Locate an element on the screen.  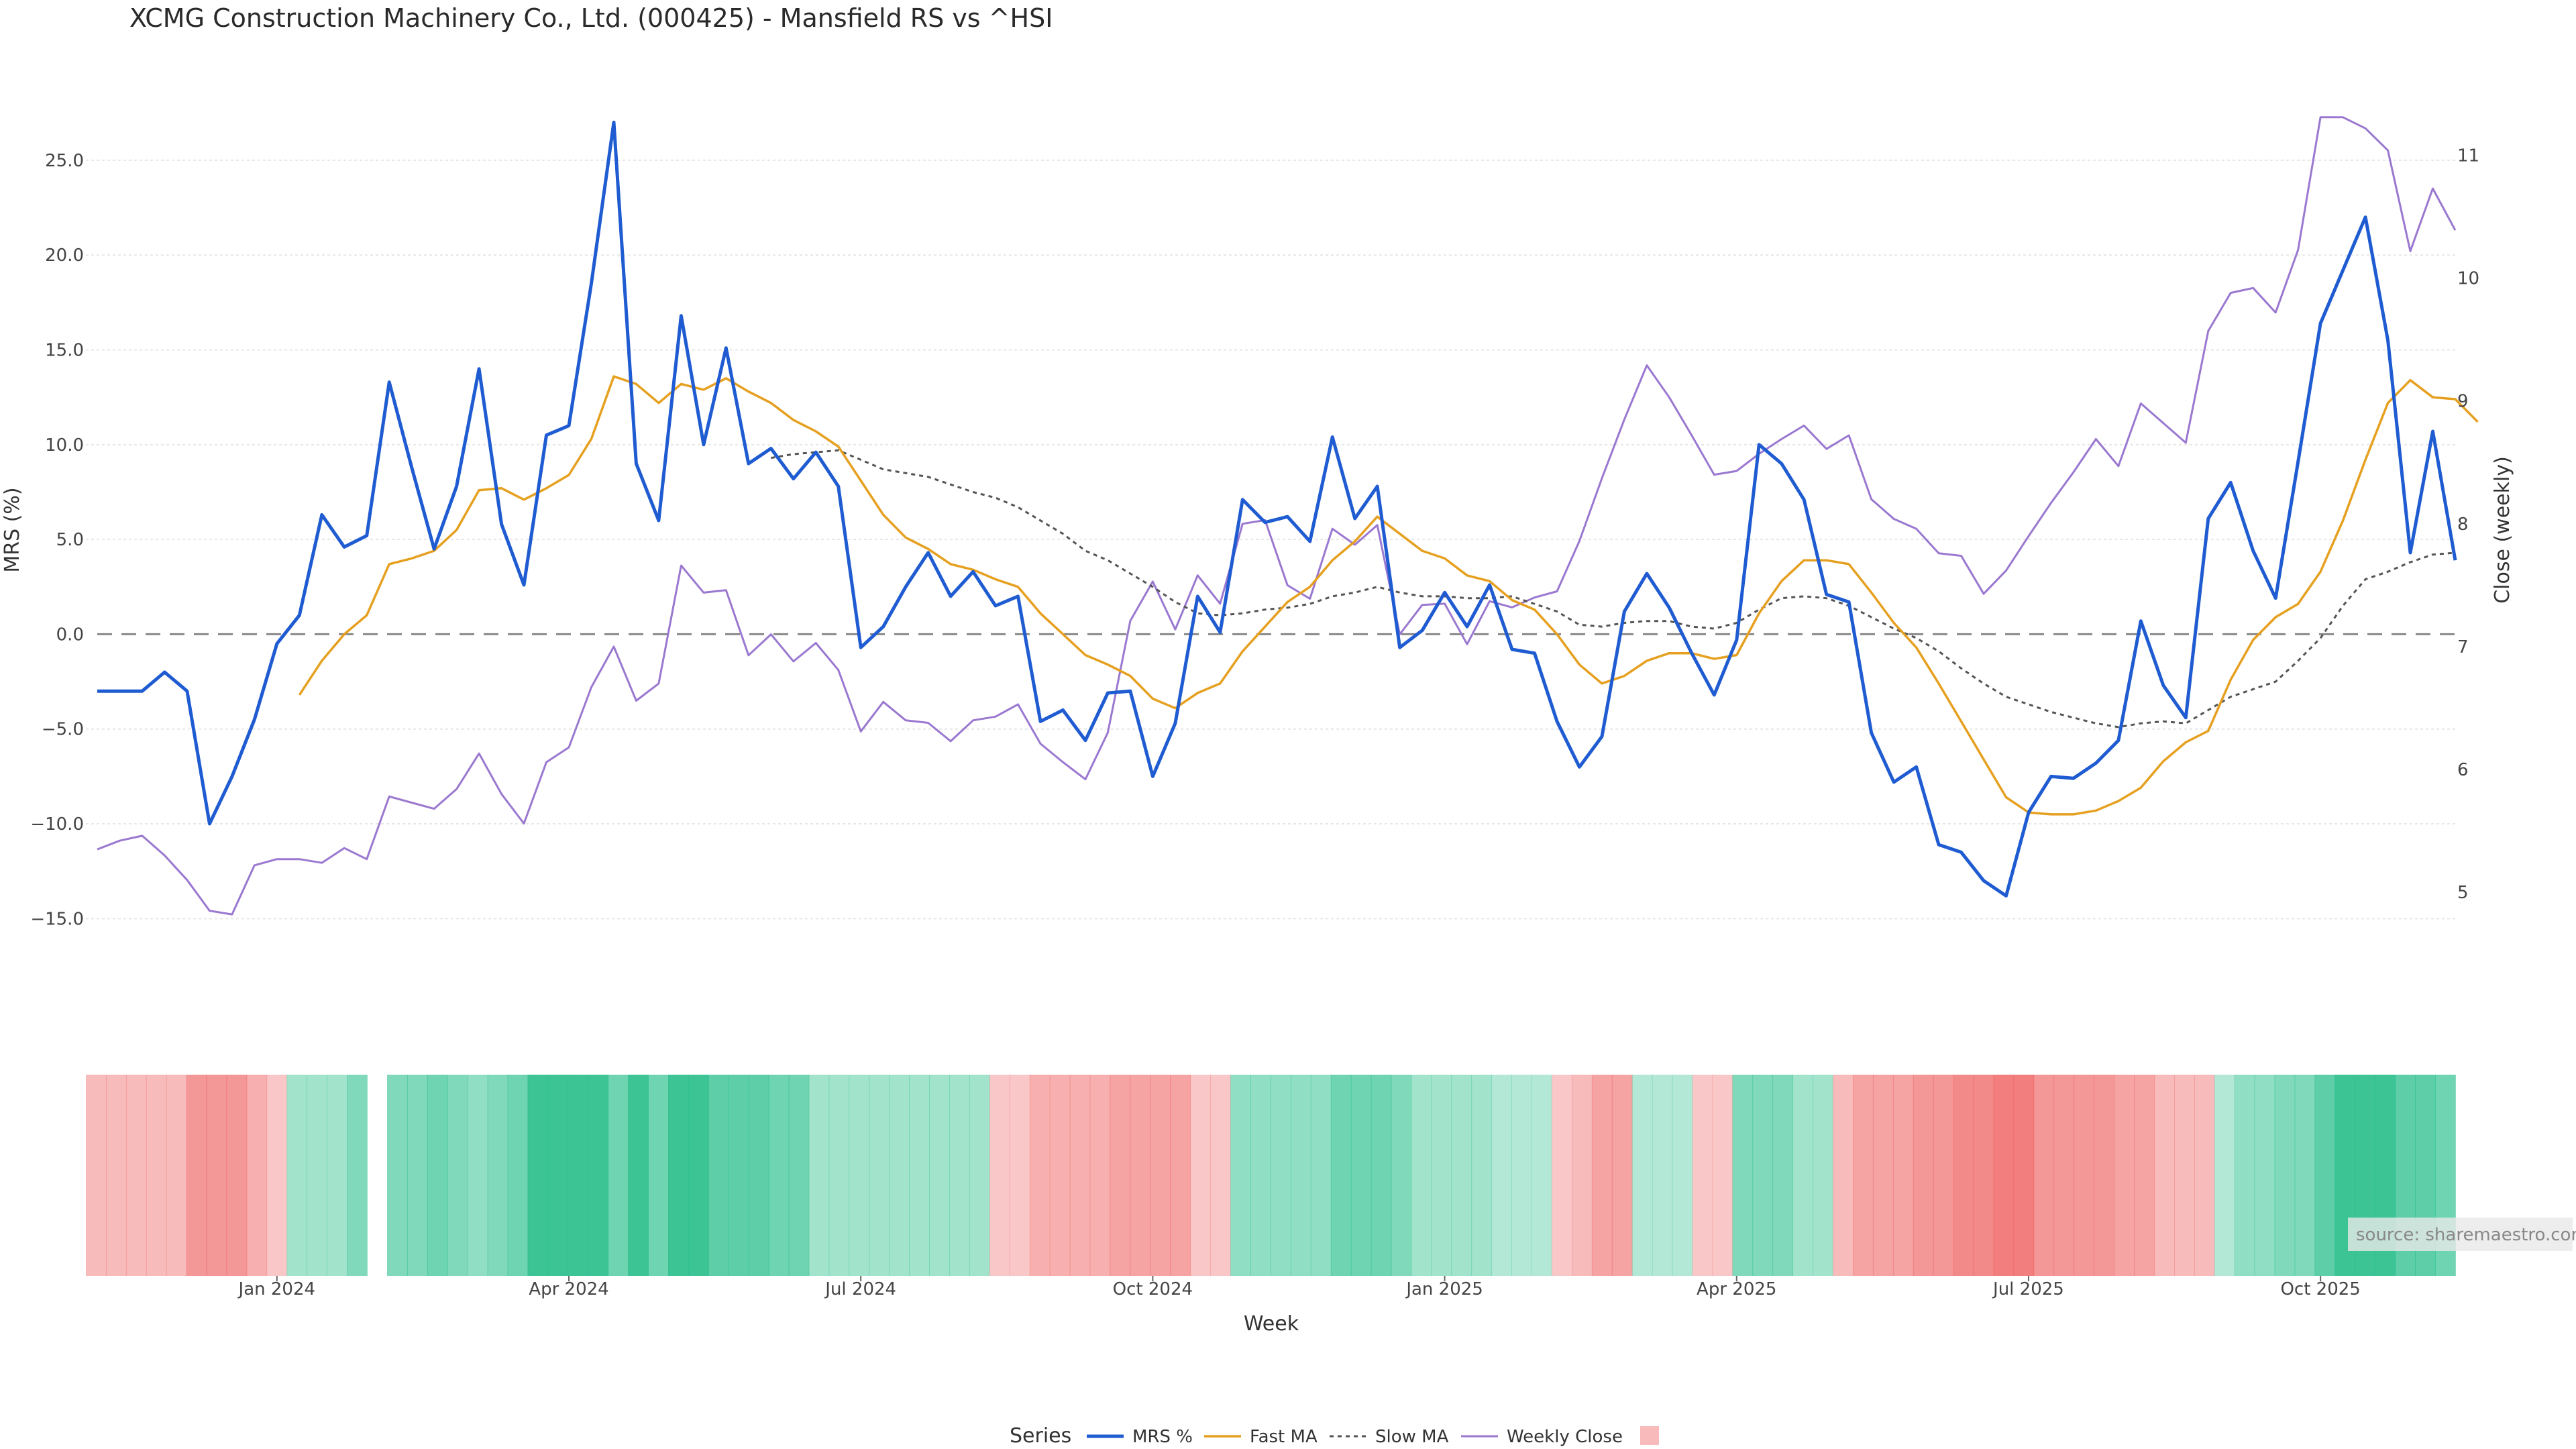
y-tick-label-left: −15.0 is located at coordinates (57, 919).